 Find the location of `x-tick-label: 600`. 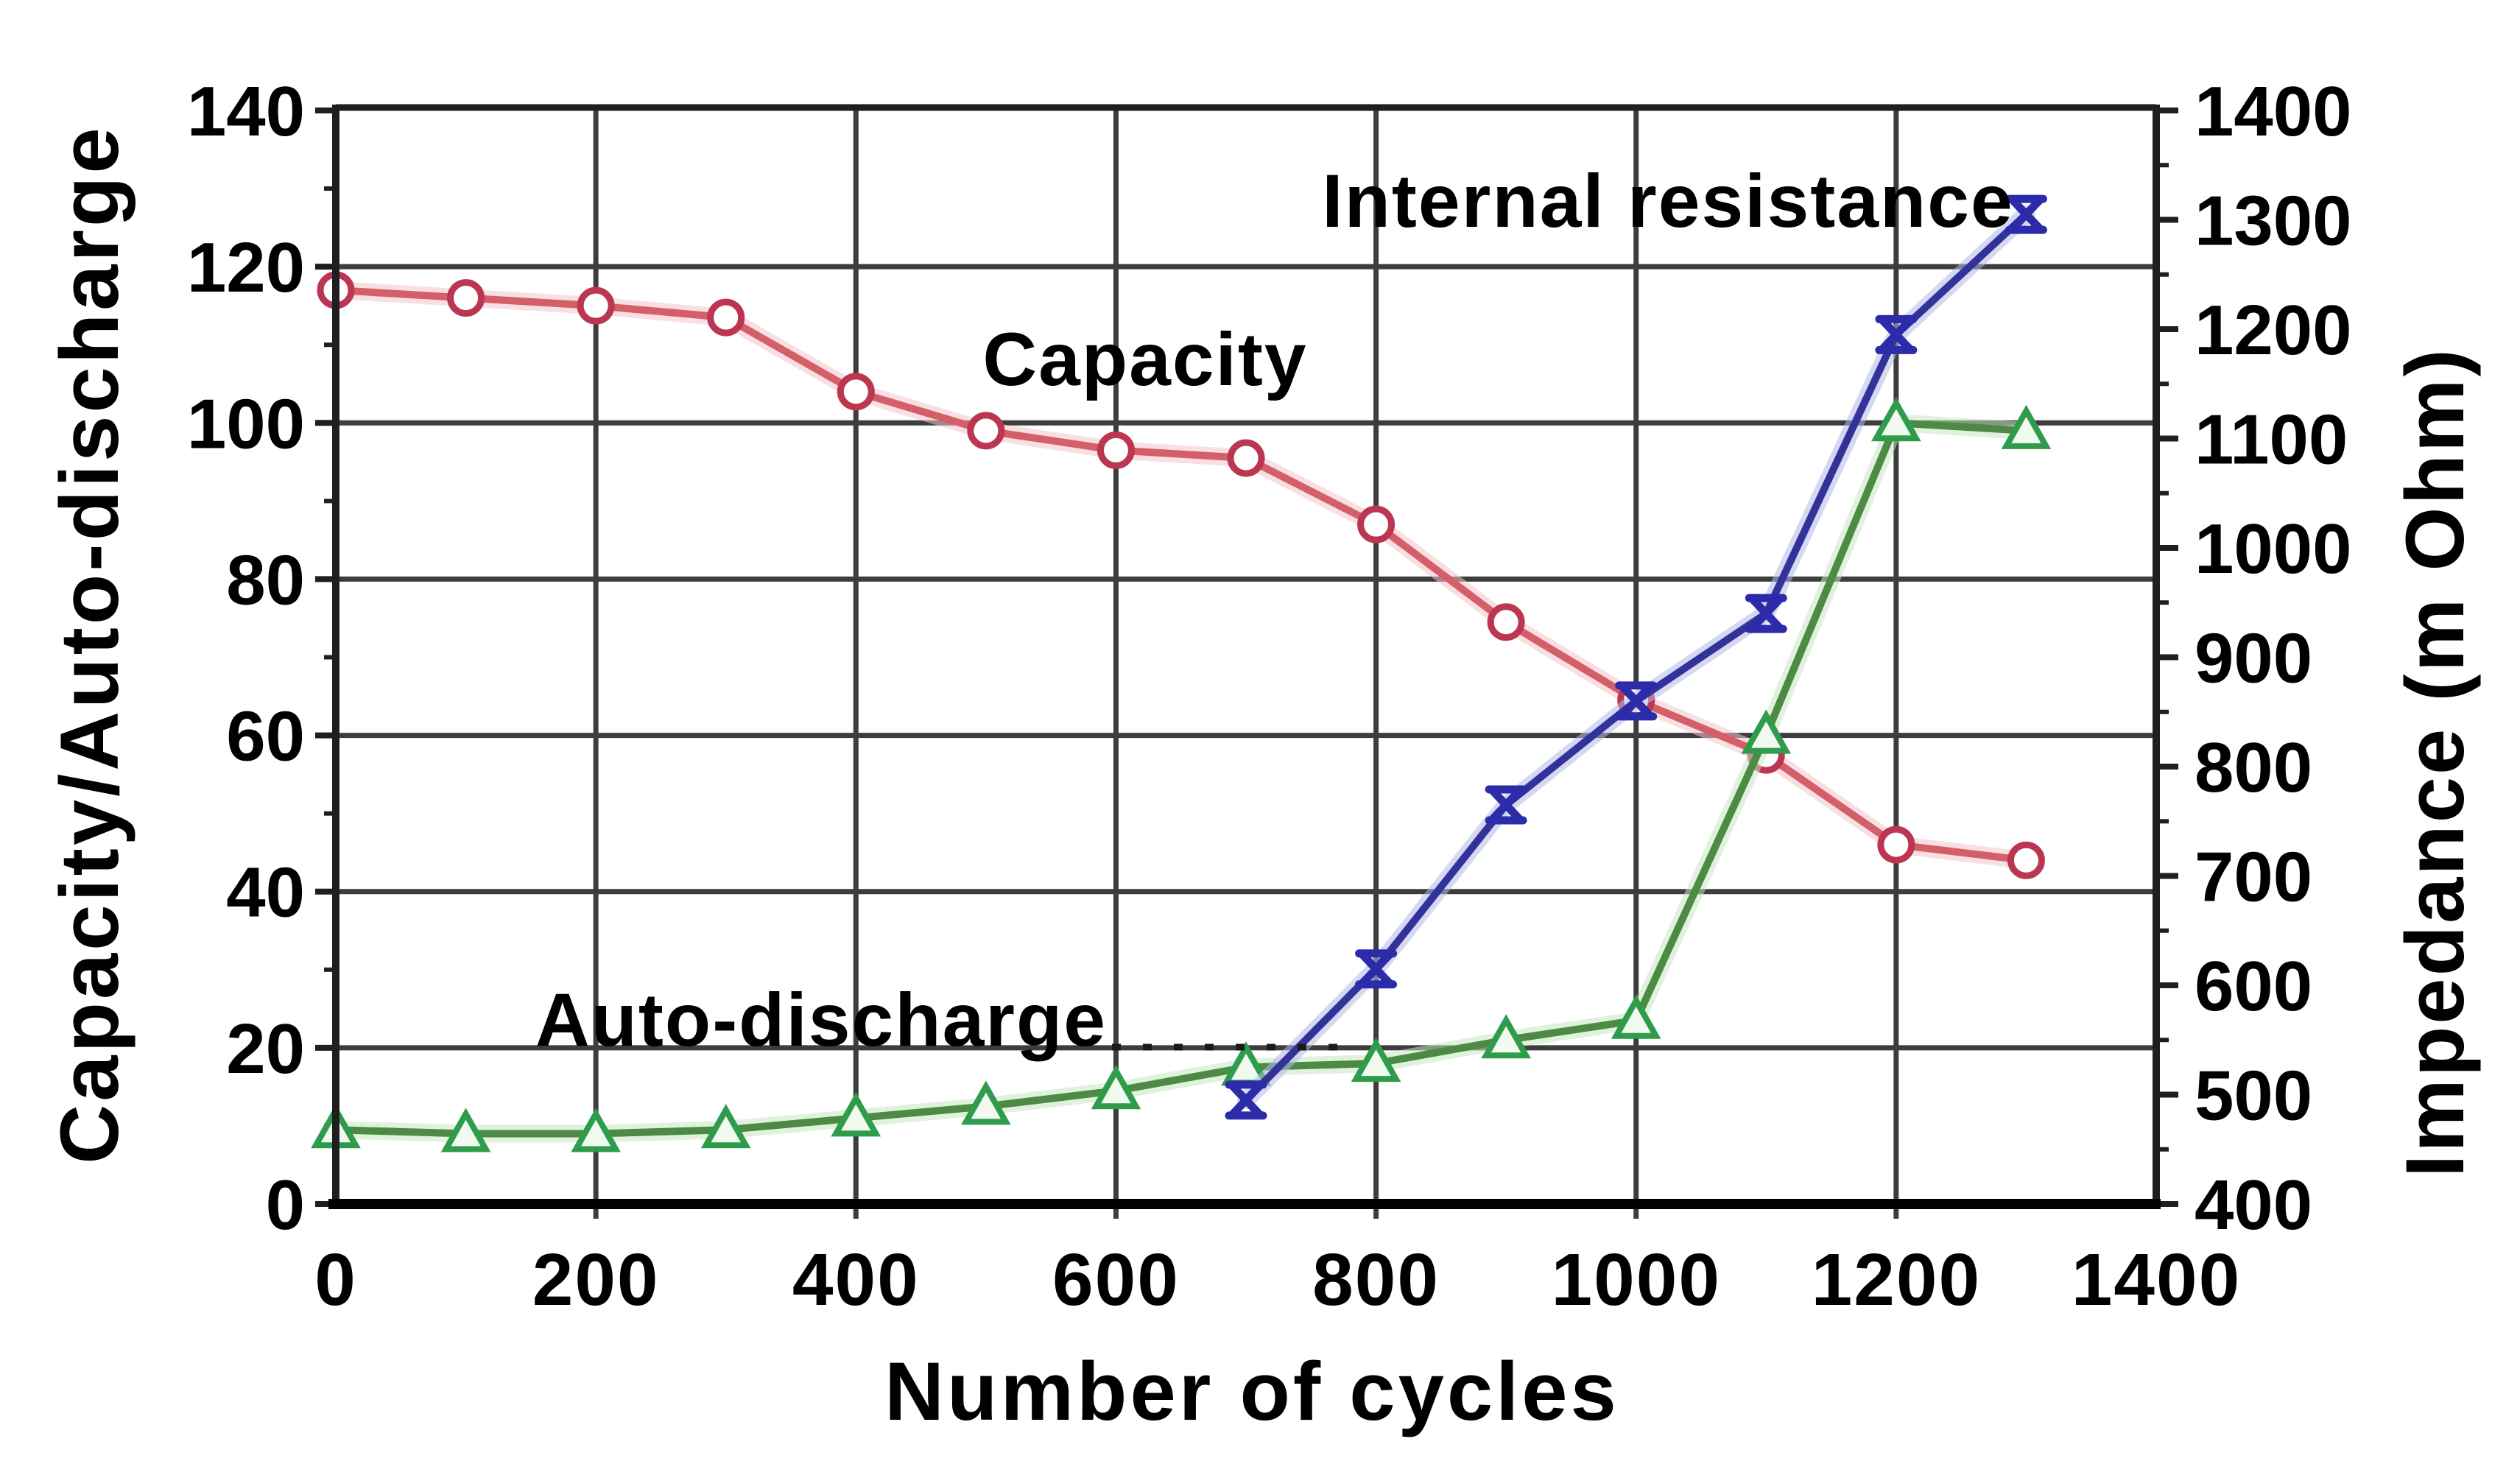

x-tick-label: 600 is located at coordinates (1116, 1280).